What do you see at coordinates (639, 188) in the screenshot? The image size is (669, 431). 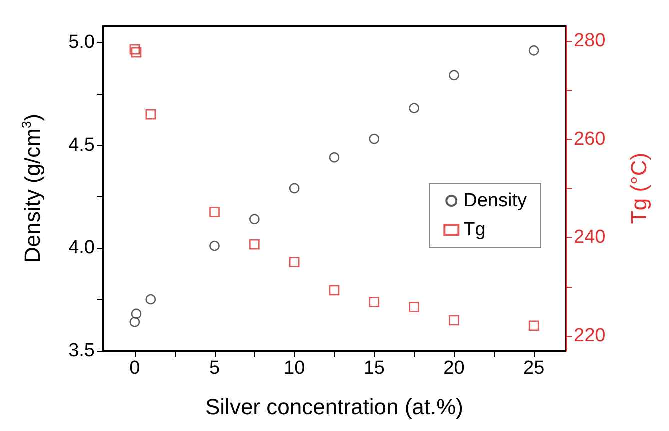 I see `y2-axis-title: Tg (°C)` at bounding box center [639, 188].